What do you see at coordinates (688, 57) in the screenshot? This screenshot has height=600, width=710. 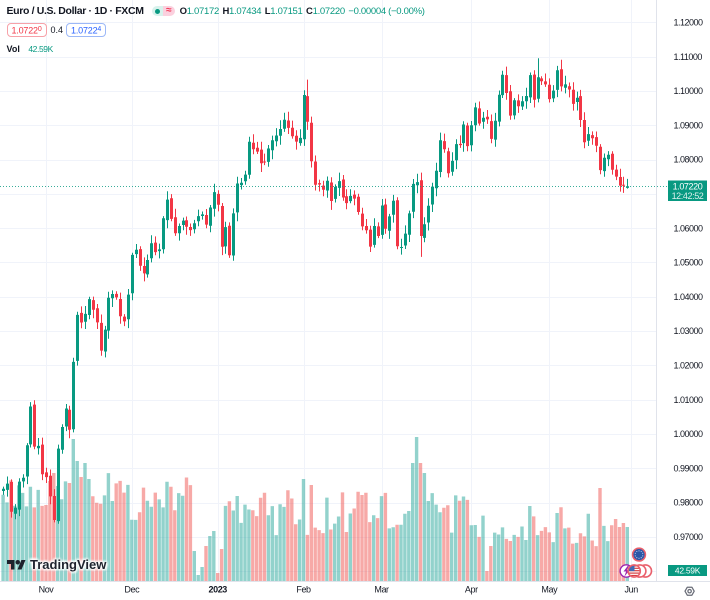 I see `svg-text: 1.11000` at bounding box center [688, 57].